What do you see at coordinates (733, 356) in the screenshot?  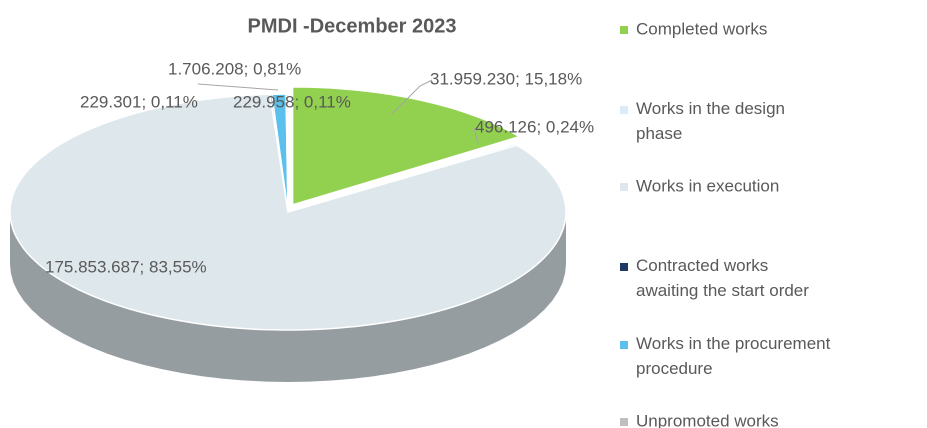 I see `legend-label: Works in the procurement procedure` at bounding box center [733, 356].